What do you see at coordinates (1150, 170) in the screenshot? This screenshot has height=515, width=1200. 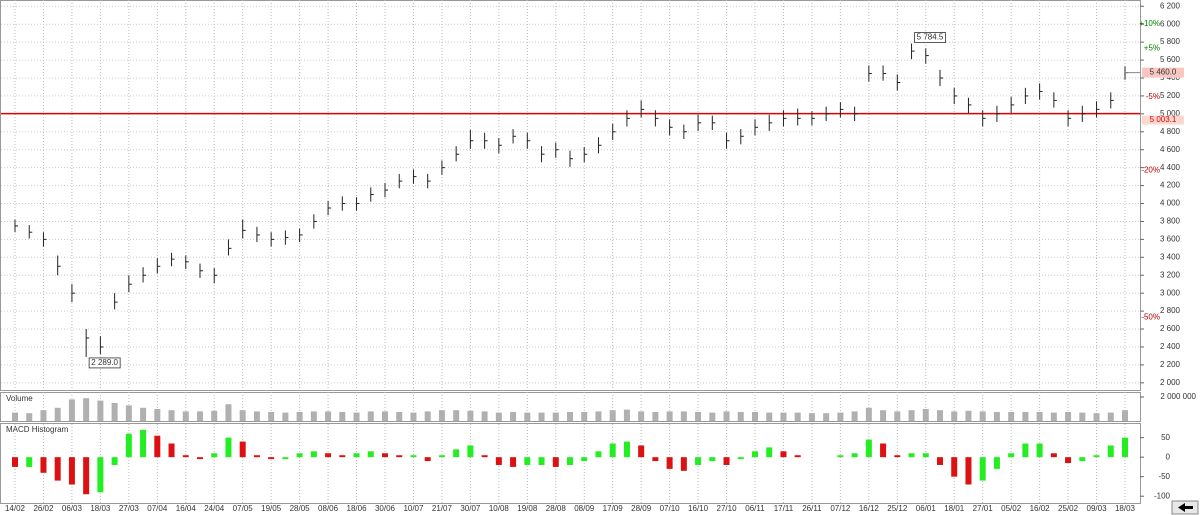 I see `percent-label: -20%` at bounding box center [1150, 170].